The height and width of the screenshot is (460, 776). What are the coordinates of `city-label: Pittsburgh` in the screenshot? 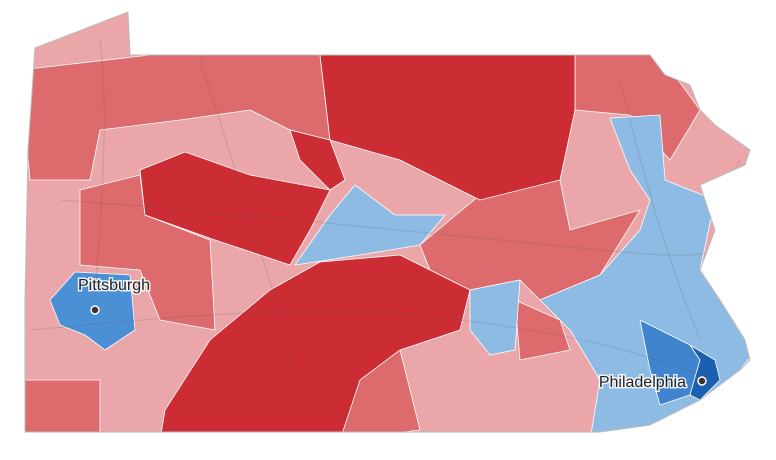 It's located at (114, 285).